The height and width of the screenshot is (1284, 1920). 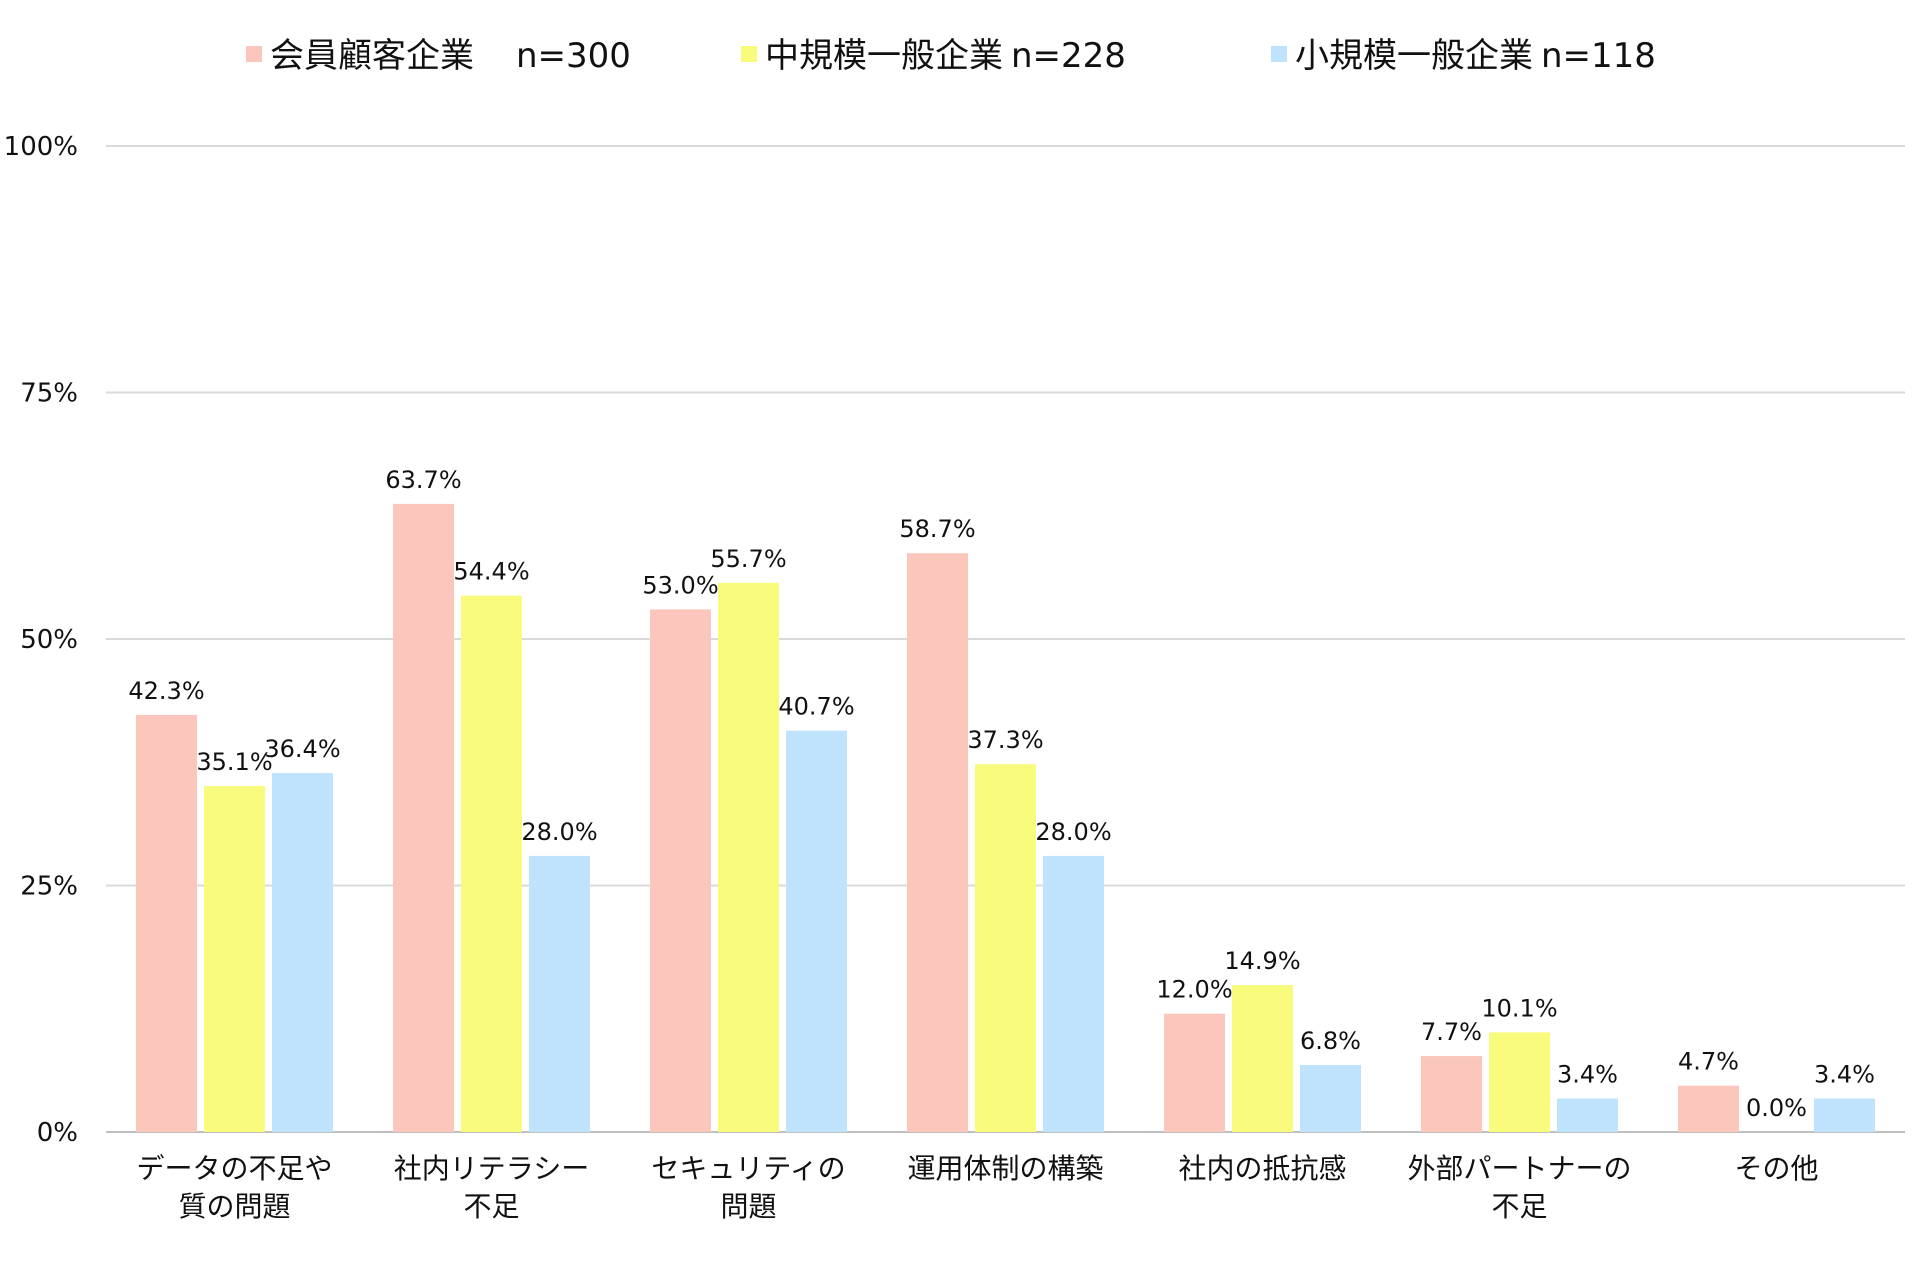 I want to click on data-label: 12.0%, so click(x=1194, y=990).